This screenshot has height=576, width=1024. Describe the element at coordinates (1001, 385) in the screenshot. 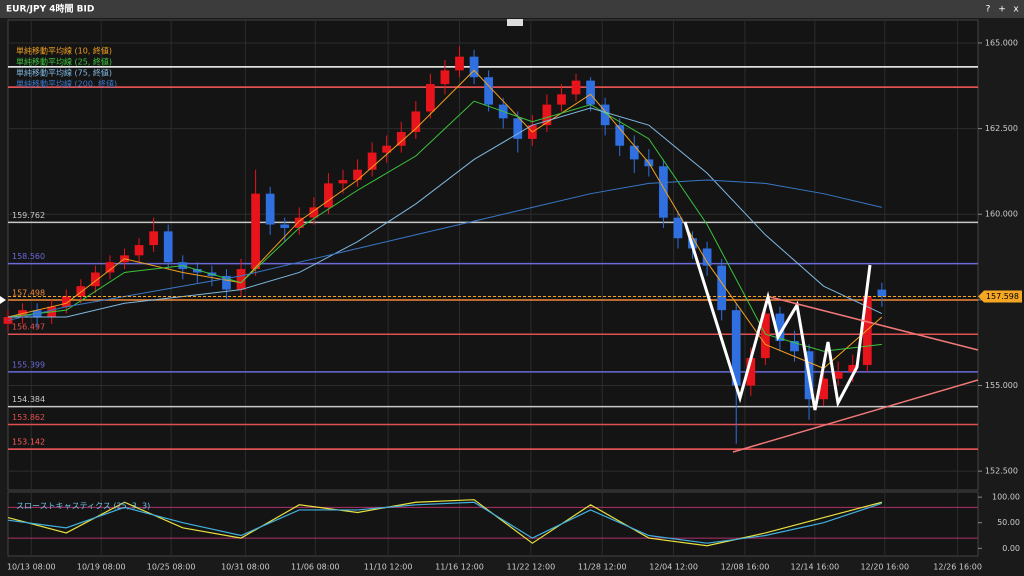

I see `y-tick-label: 155.000` at that location.